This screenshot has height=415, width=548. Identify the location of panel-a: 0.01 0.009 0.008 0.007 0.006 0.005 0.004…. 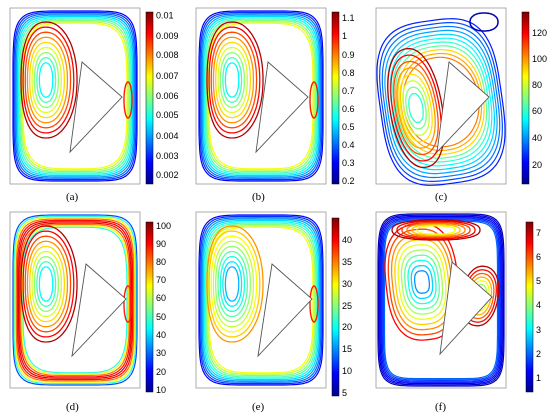
(94, 105).